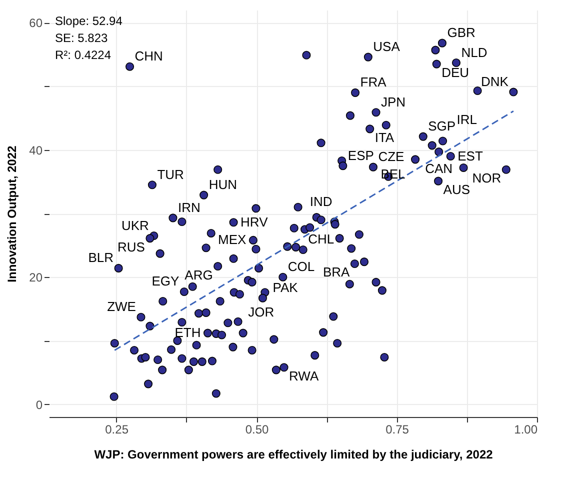 The width and height of the screenshot is (567, 481). Describe the element at coordinates (321, 239) in the screenshot. I see `annotation: CHL` at that location.